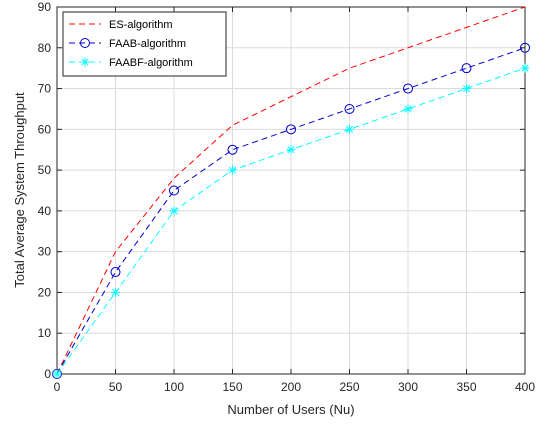 Image resolution: width=546 pixels, height=425 pixels. I want to click on x-tick-label: 100, so click(174, 387).